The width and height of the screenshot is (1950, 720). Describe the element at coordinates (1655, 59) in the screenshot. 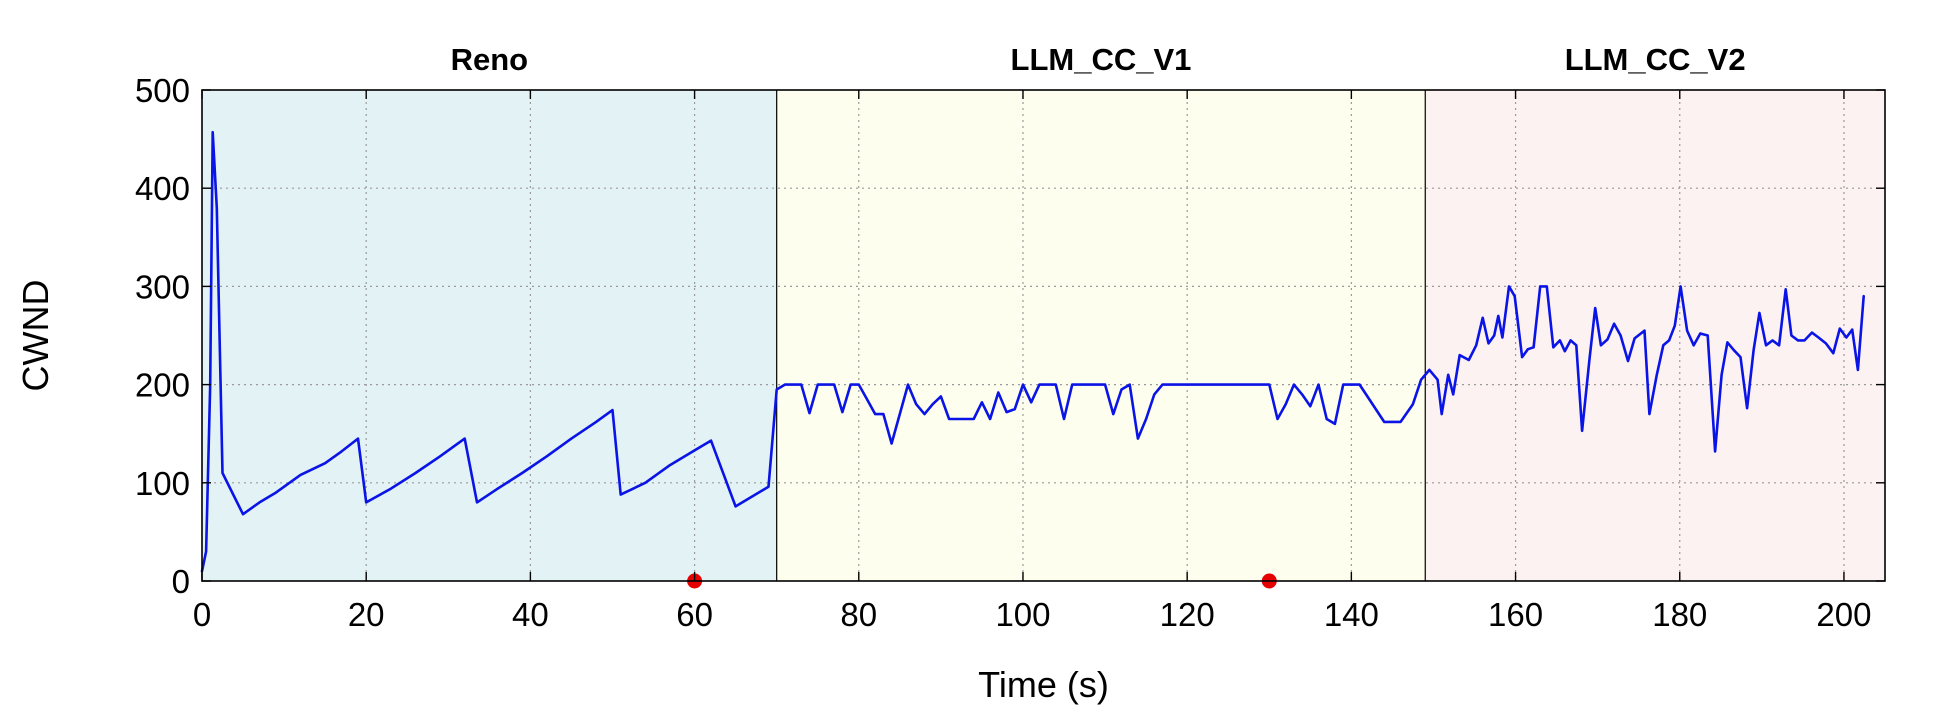

I see `region-title-2: LLM_CC_V2` at that location.